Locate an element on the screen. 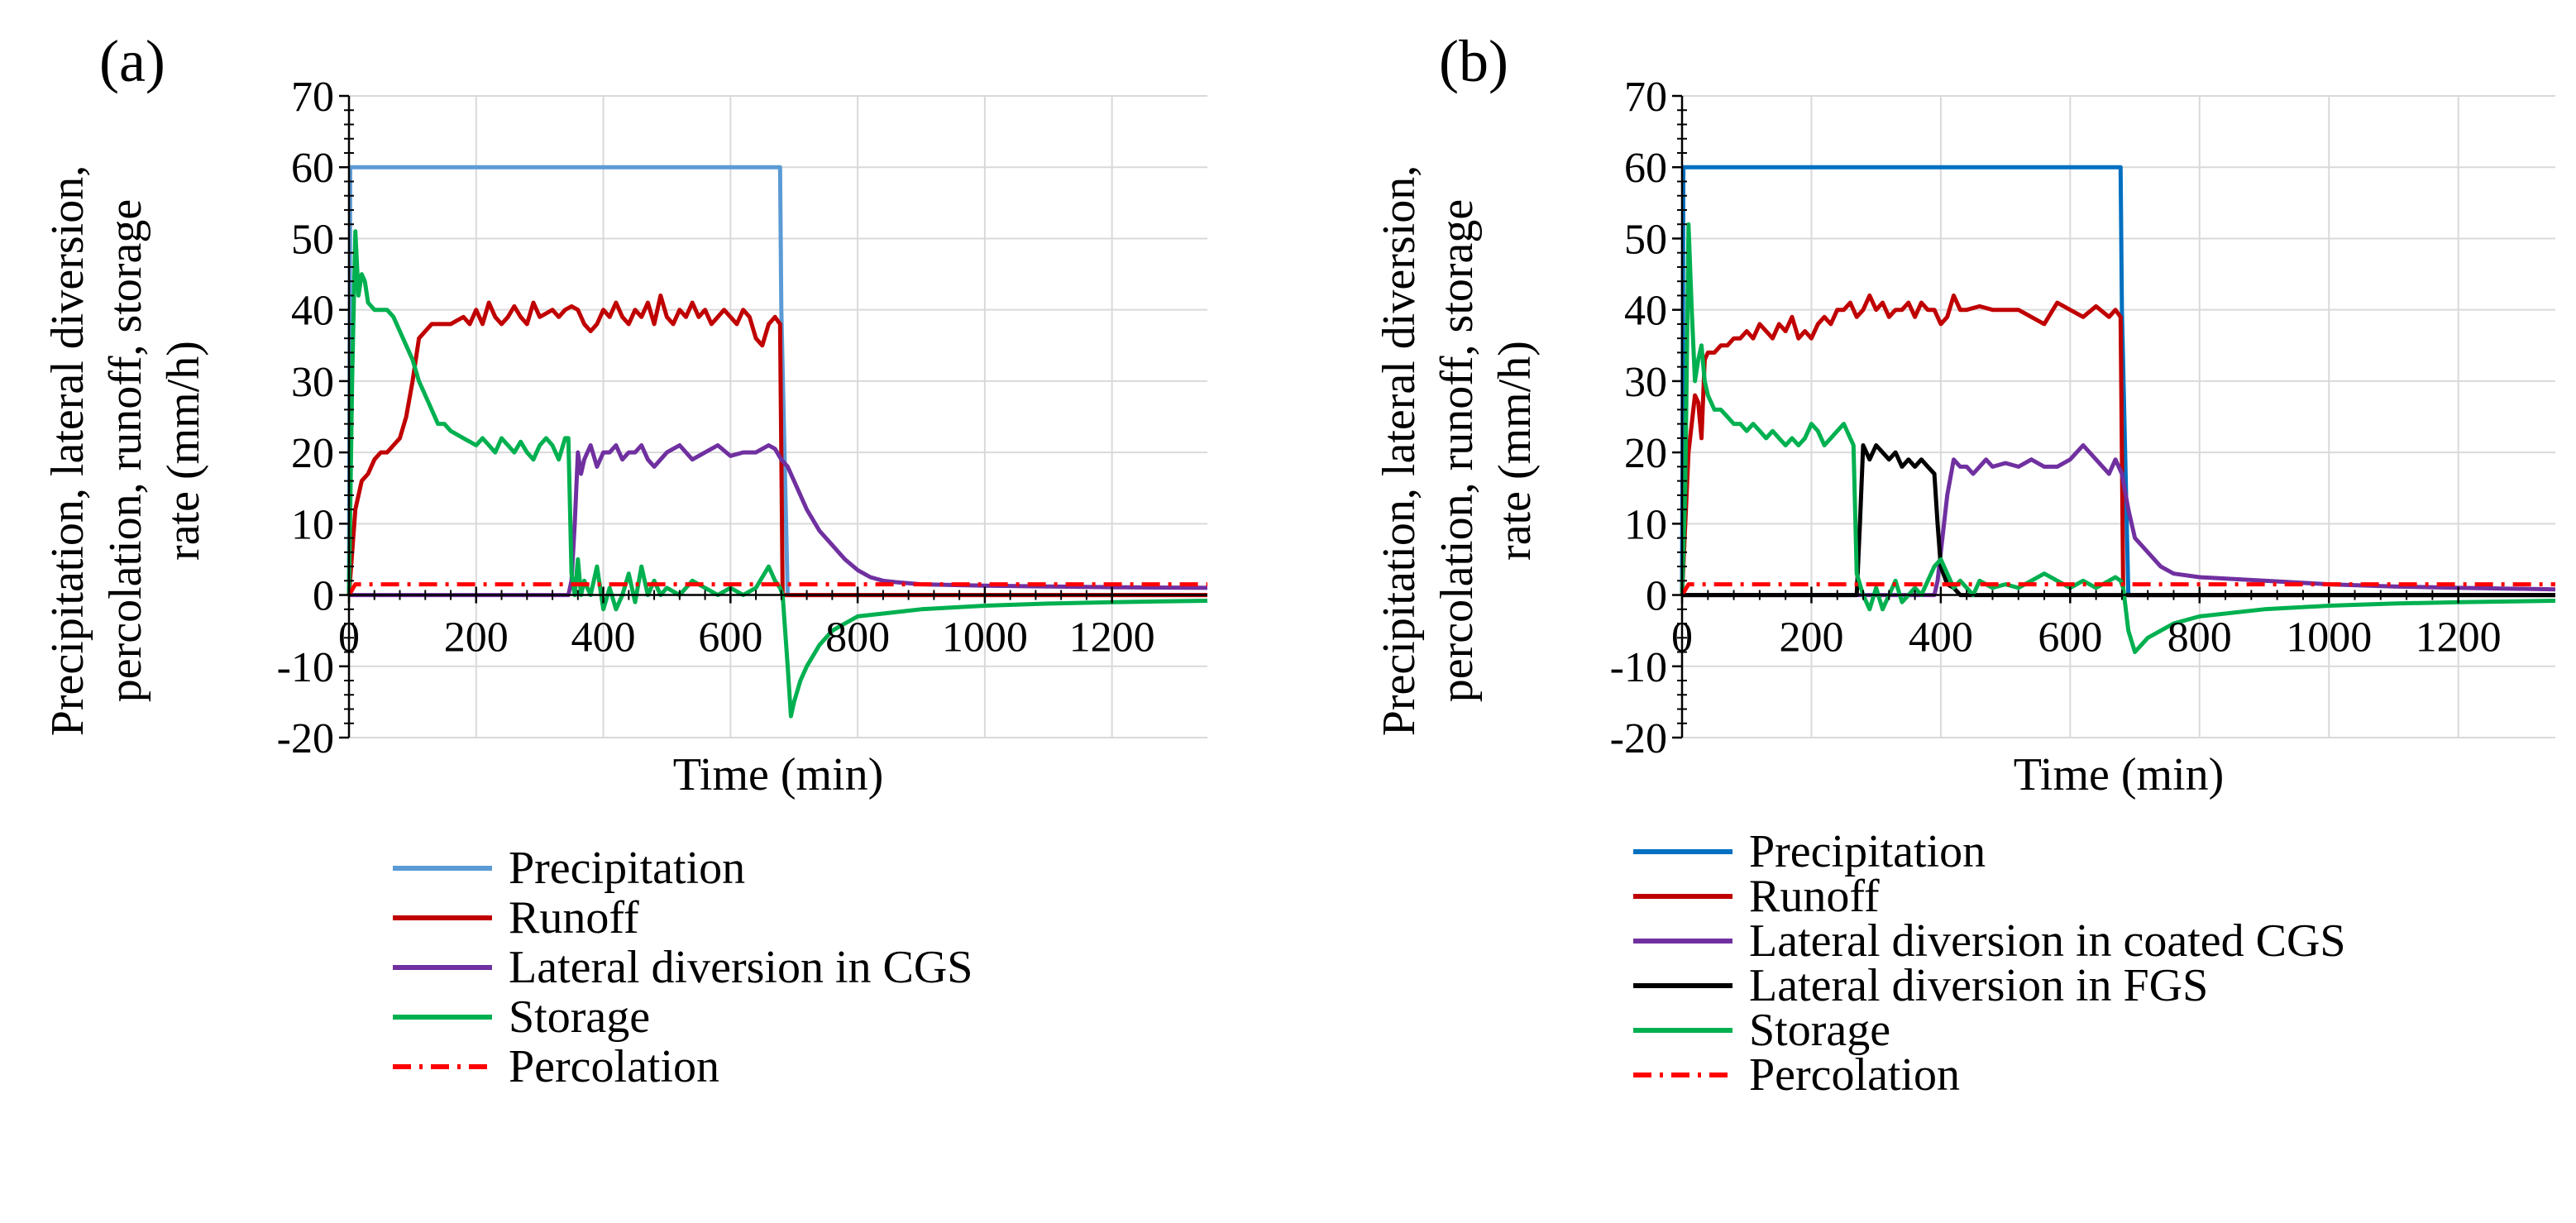 The width and height of the screenshot is (2576, 1223). legend-entry: Lateral diversion in coated CGS is located at coordinates (2047, 941).